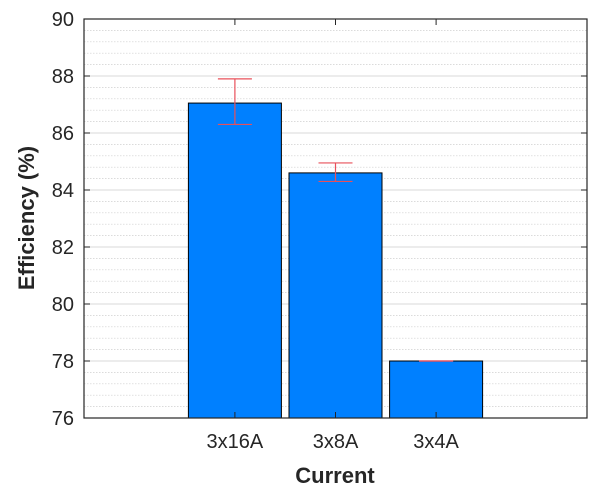  I want to click on x-tick-label: 3x4A, so click(436, 442).